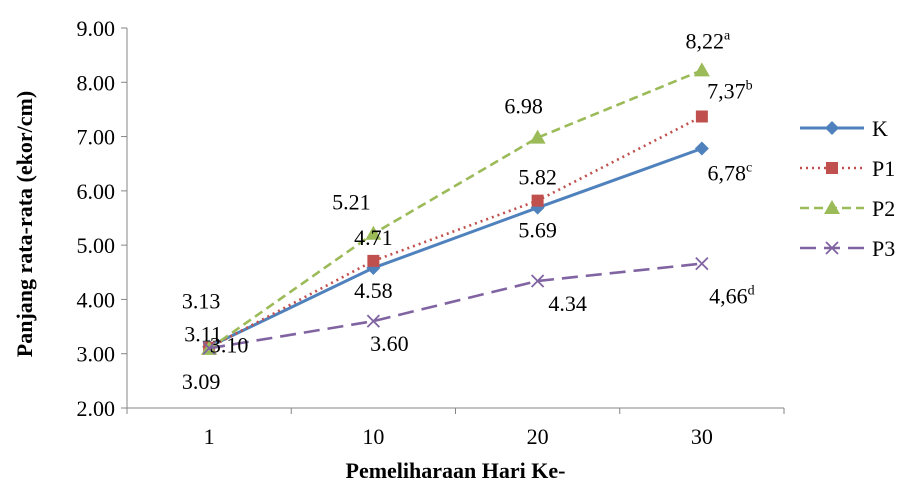 The height and width of the screenshot is (490, 908). Describe the element at coordinates (883, 248) in the screenshot. I see `legend-label: P3` at that location.